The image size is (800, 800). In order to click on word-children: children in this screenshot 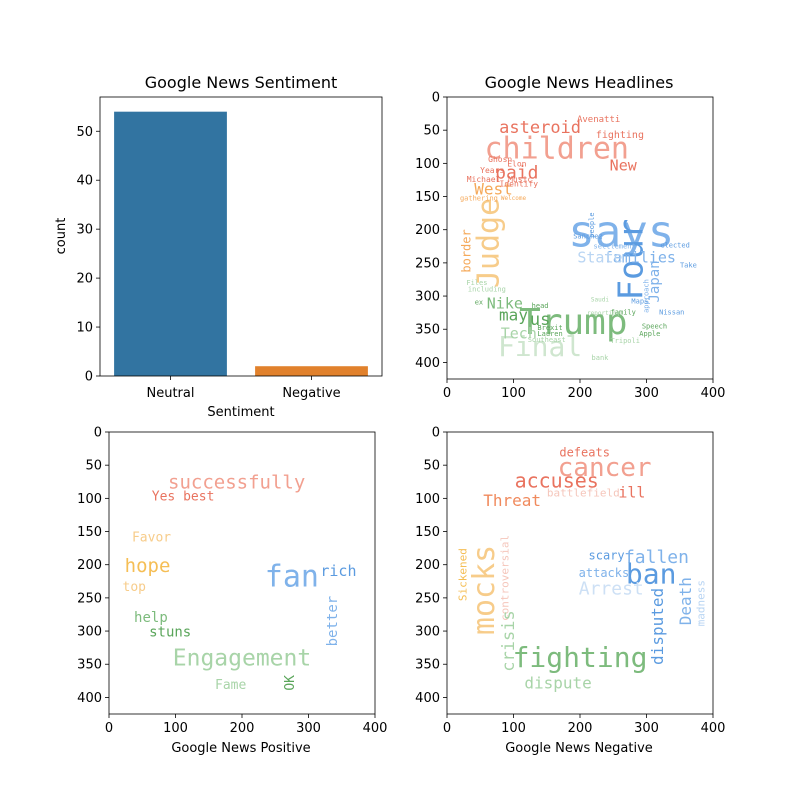, I will do `click(556, 149)`.